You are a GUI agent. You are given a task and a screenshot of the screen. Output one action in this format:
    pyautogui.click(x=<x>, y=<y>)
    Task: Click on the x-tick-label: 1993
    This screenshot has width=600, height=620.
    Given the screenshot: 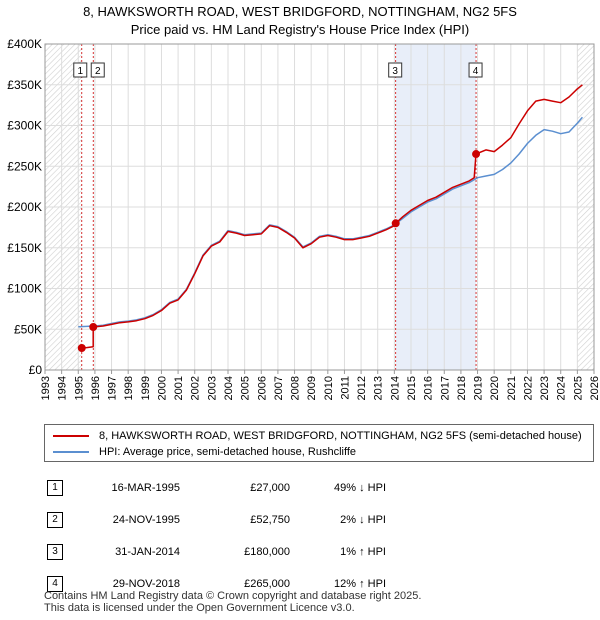 What is the action you would take?
    pyautogui.click(x=46, y=388)
    